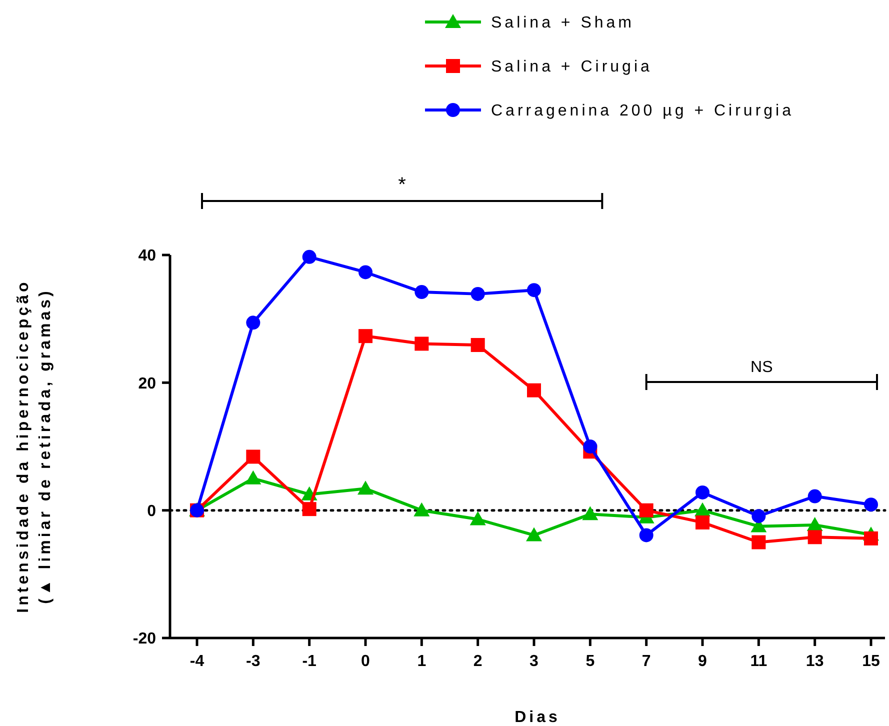 The image size is (889, 726). I want to click on x-tick-label: -1, so click(309, 661).